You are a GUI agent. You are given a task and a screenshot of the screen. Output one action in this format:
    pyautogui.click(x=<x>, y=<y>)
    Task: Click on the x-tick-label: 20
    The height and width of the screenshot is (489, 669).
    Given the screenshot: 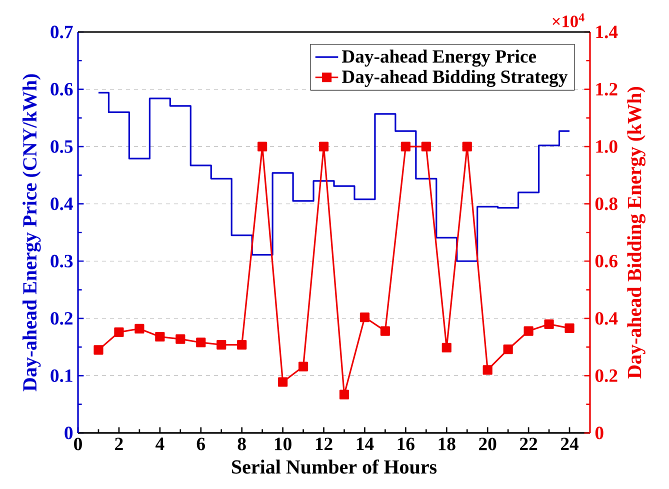 What is the action you would take?
    pyautogui.click(x=487, y=444)
    